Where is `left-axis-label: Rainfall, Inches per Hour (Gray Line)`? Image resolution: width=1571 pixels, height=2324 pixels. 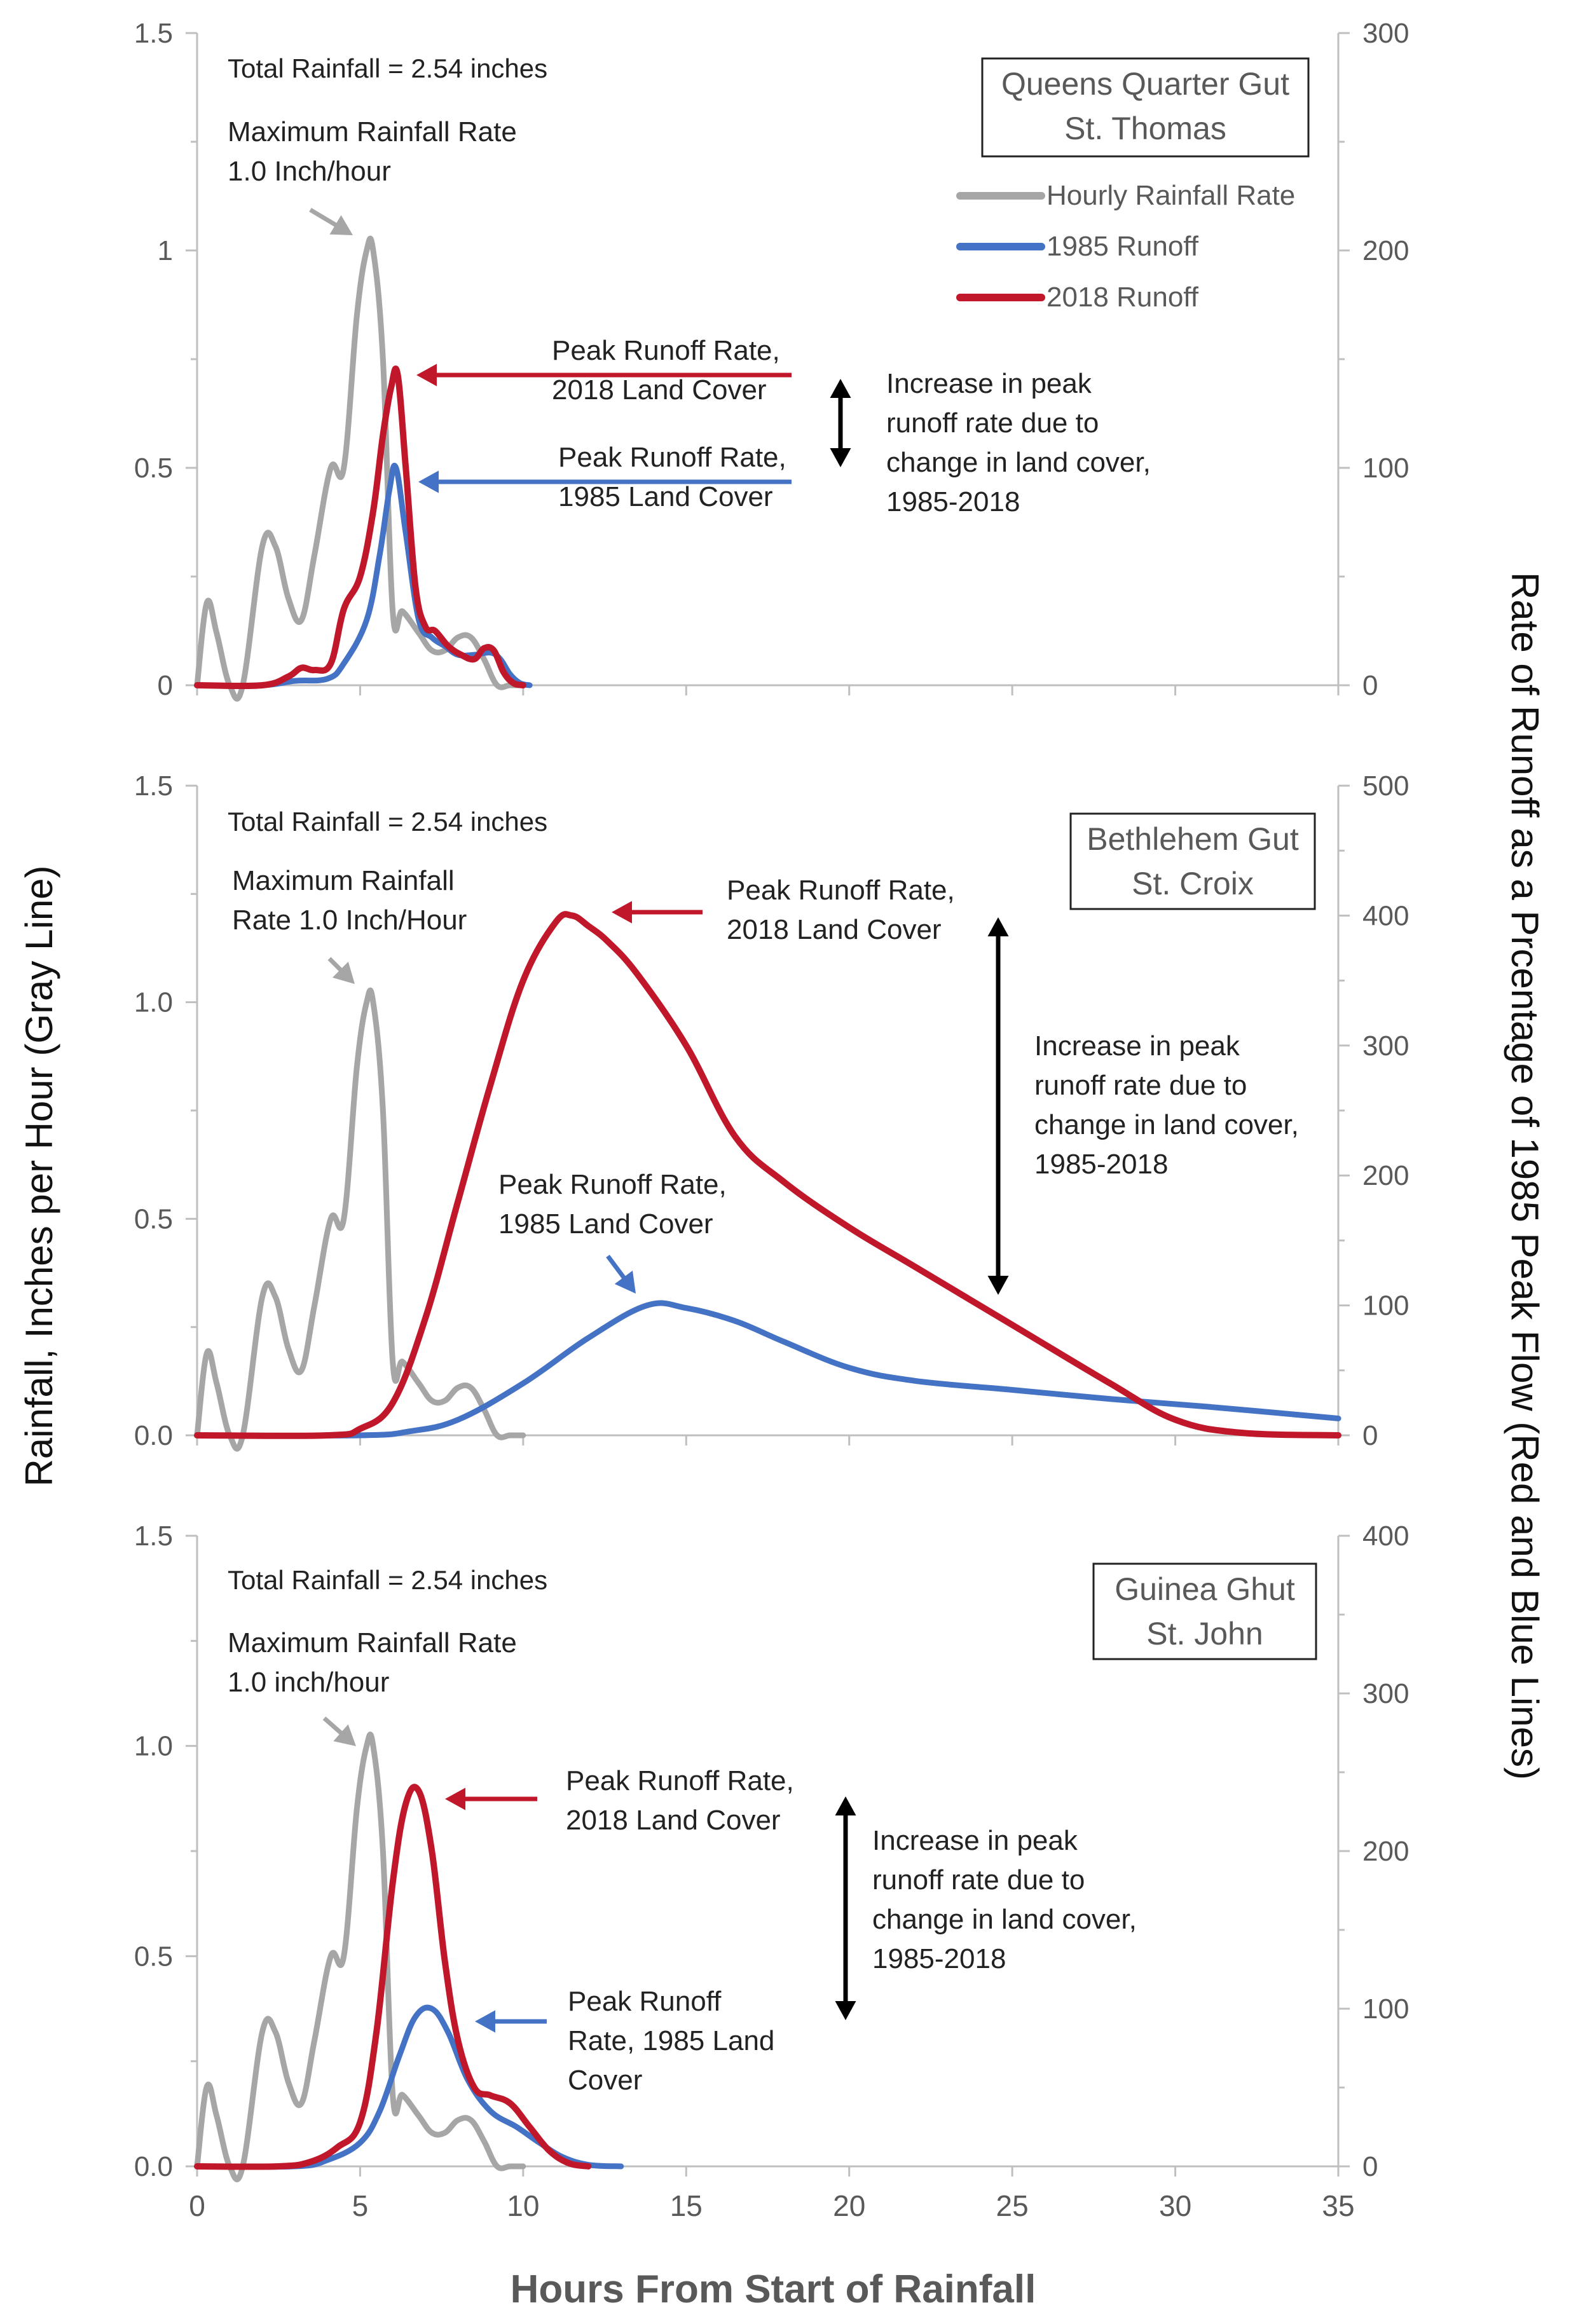 left-axis-label: Rainfall, Inches per Hour (Gray Line) is located at coordinates (39, 1175).